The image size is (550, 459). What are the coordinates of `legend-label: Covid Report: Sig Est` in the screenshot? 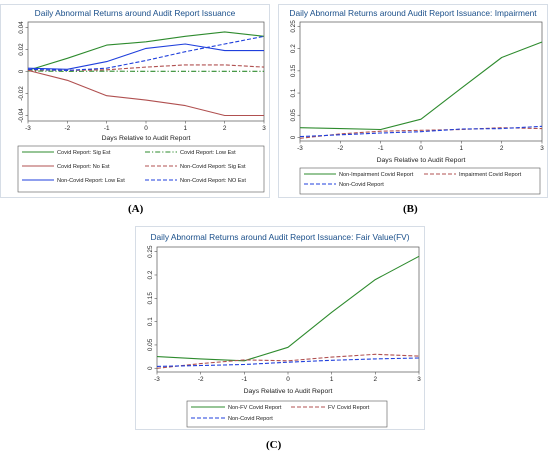 It's located at (84, 153).